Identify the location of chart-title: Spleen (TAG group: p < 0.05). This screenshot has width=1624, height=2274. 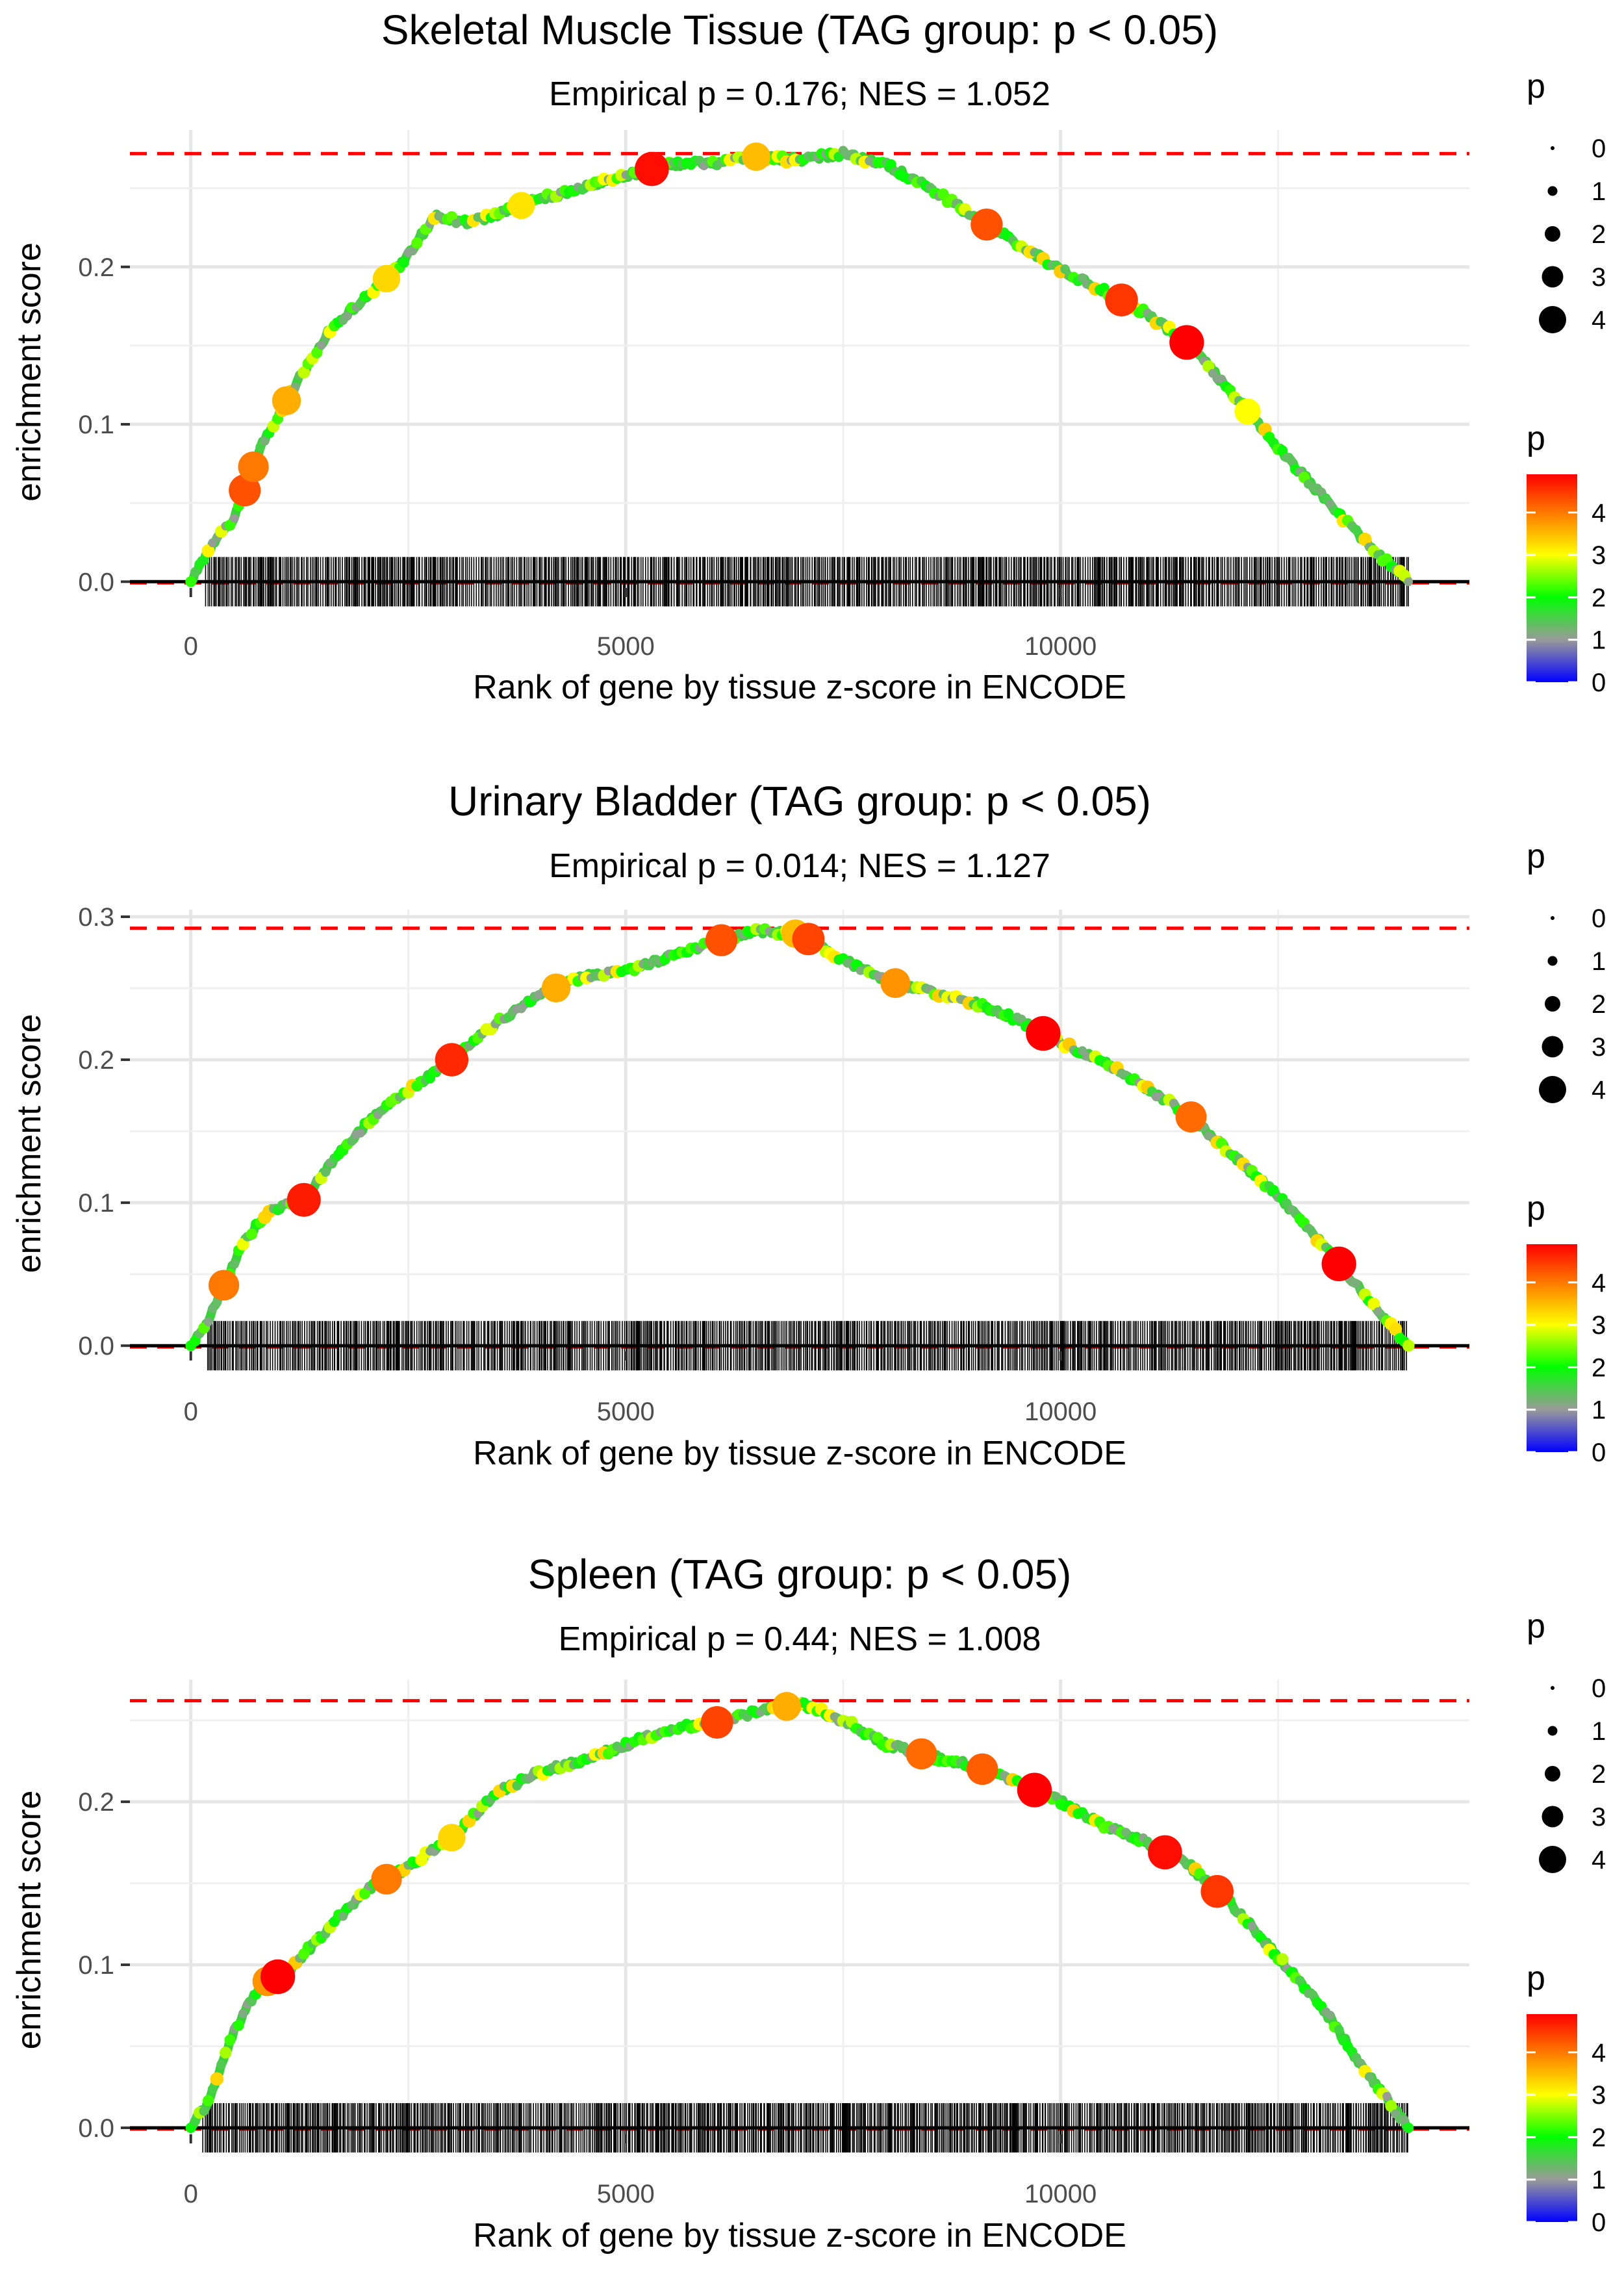
(800, 1574).